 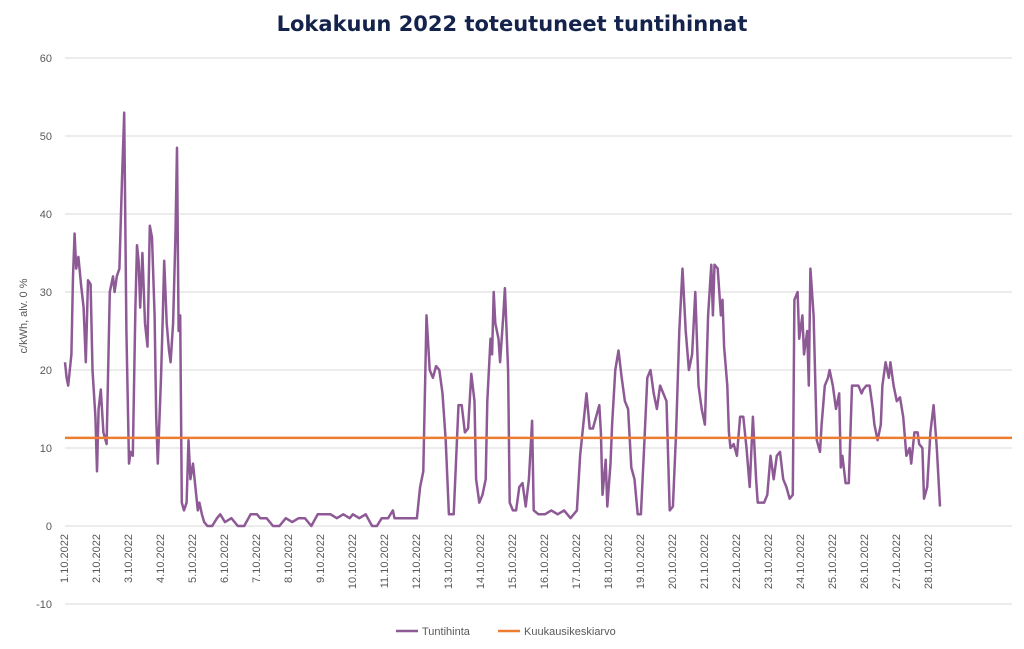 I want to click on x-tick-label: 27.10.2022, so click(x=897, y=561).